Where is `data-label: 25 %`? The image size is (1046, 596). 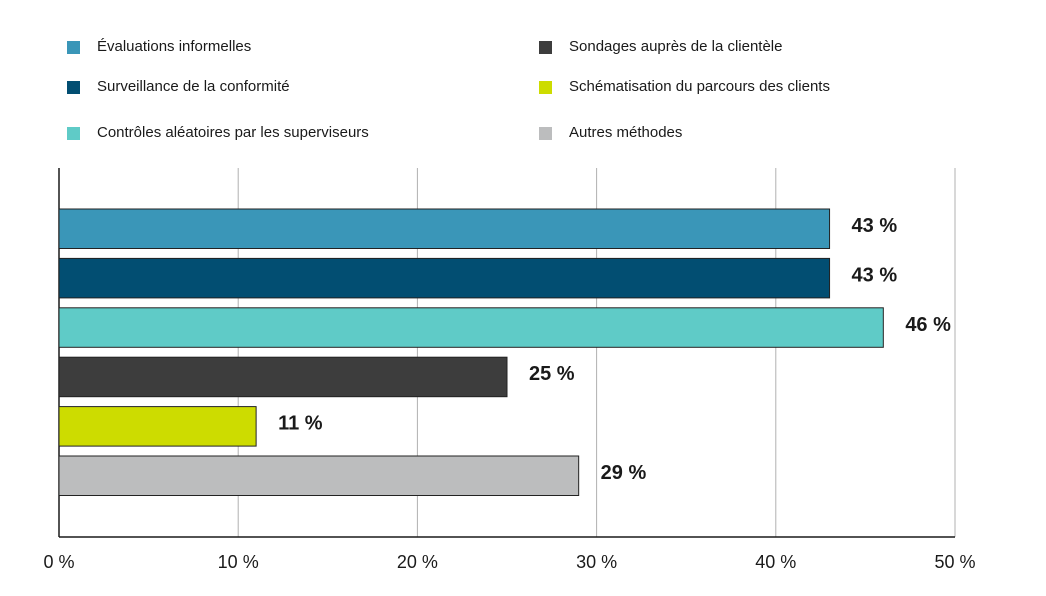 data-label: 25 % is located at coordinates (552, 374).